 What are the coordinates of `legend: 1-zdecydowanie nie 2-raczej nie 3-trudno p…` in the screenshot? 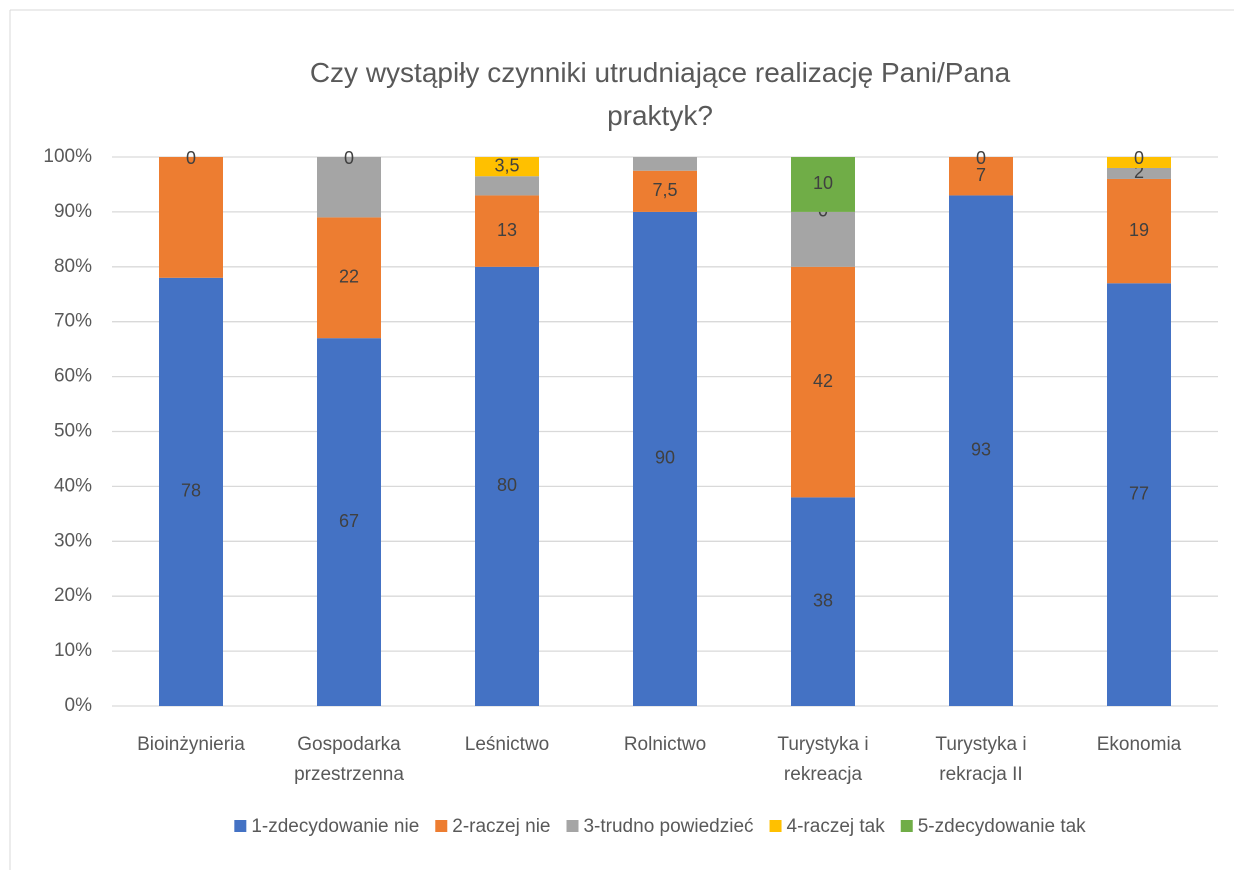 It's located at (660, 826).